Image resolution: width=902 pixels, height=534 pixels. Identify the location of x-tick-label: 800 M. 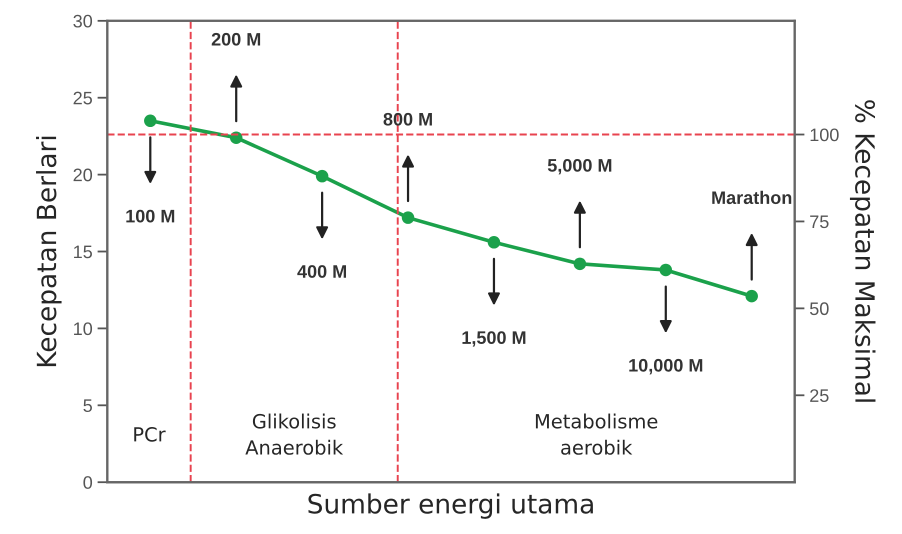
(408, 119).